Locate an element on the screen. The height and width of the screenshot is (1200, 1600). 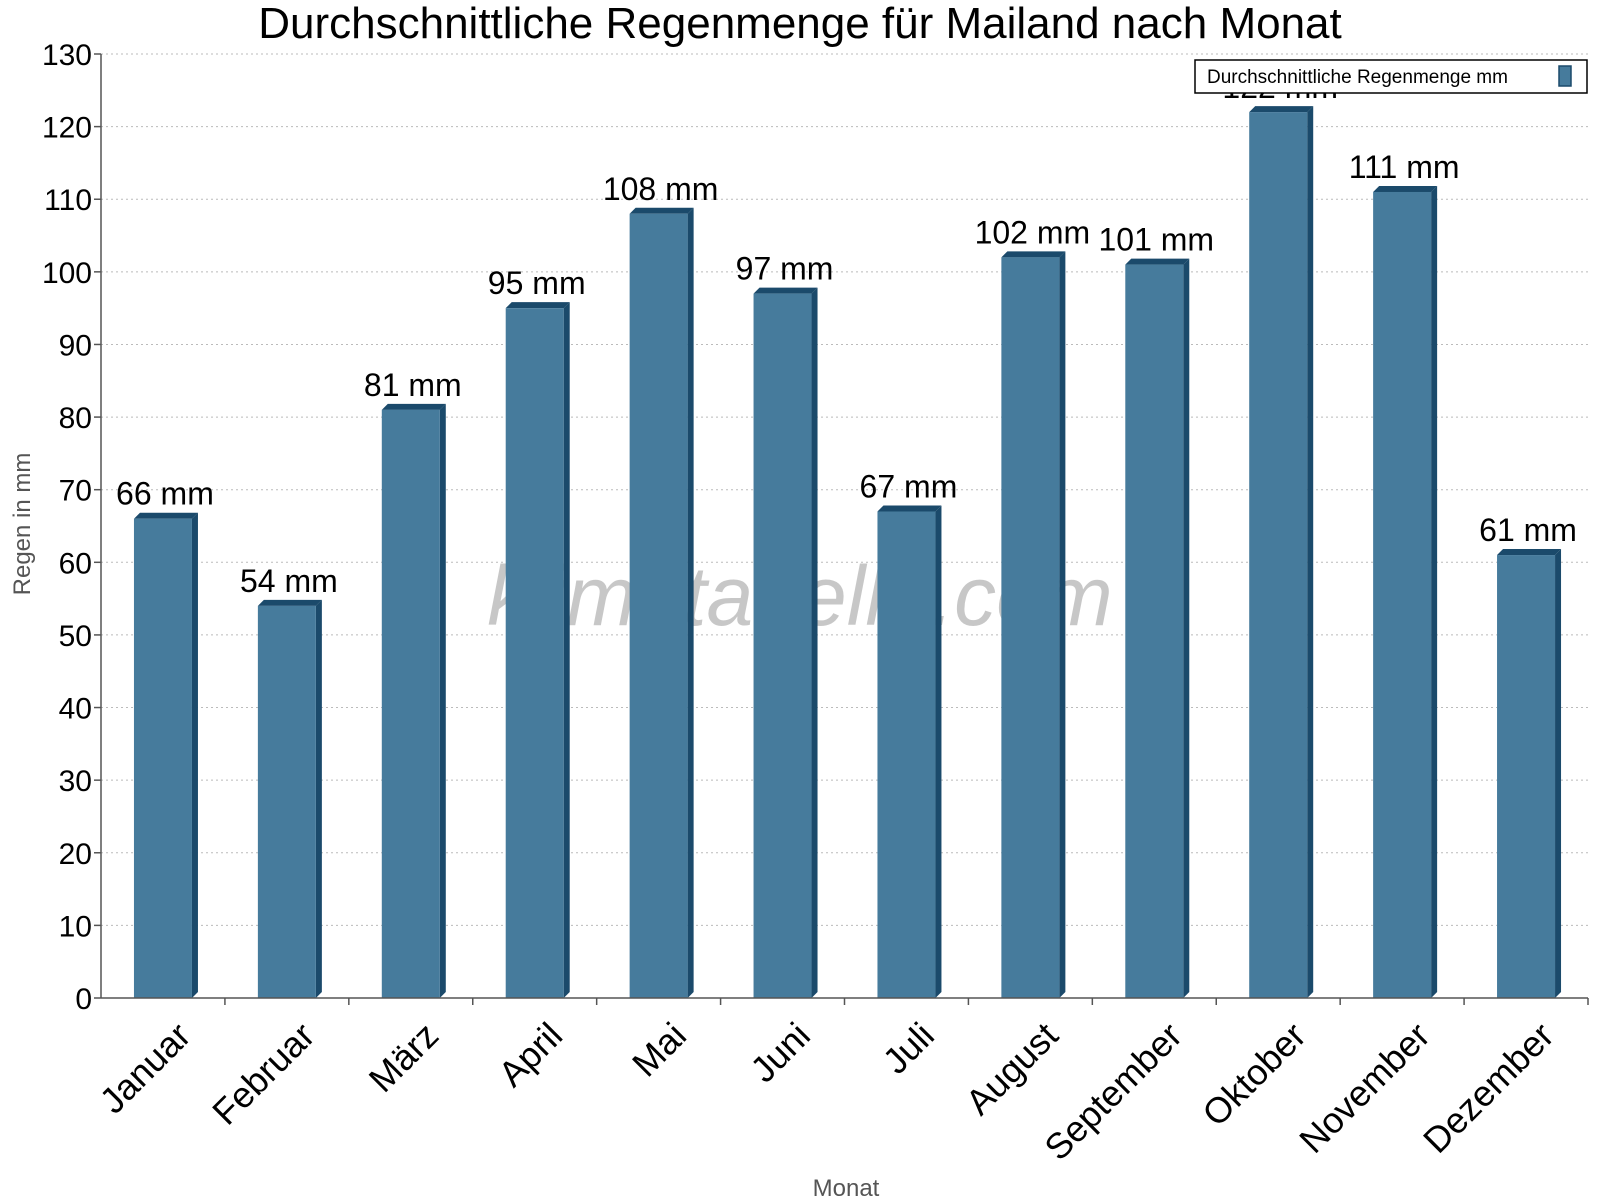
legend: Durchschnittliche Regenmenge mm is located at coordinates (1391, 76).